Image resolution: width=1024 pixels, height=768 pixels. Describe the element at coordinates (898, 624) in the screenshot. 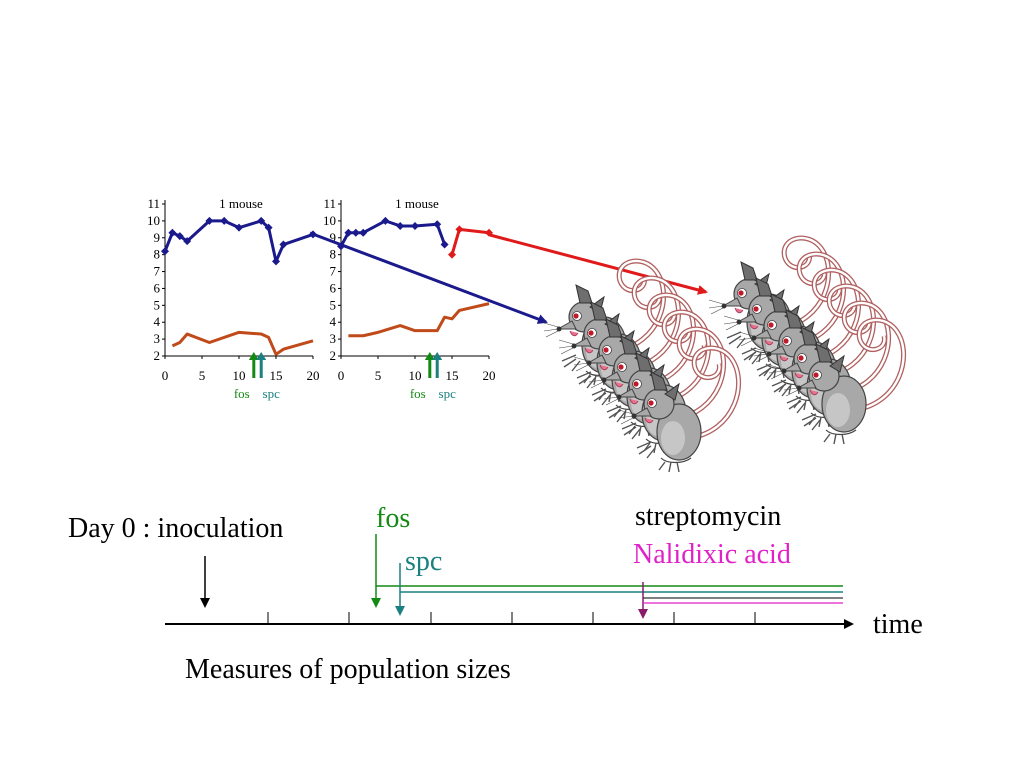

I see `time-label: time` at that location.